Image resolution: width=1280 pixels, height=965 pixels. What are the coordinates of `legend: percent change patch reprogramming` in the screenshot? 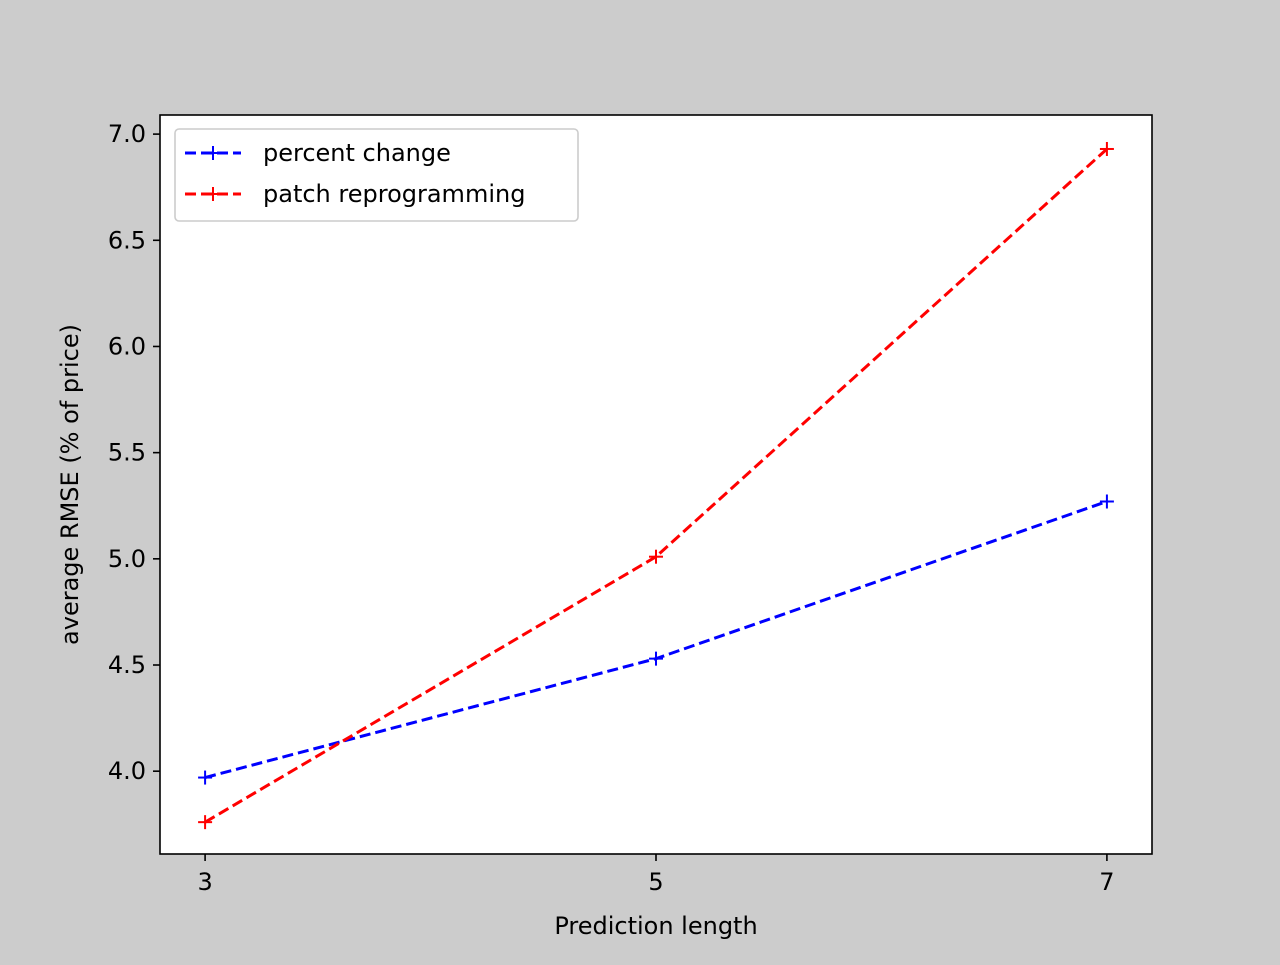 It's located at (376, 175).